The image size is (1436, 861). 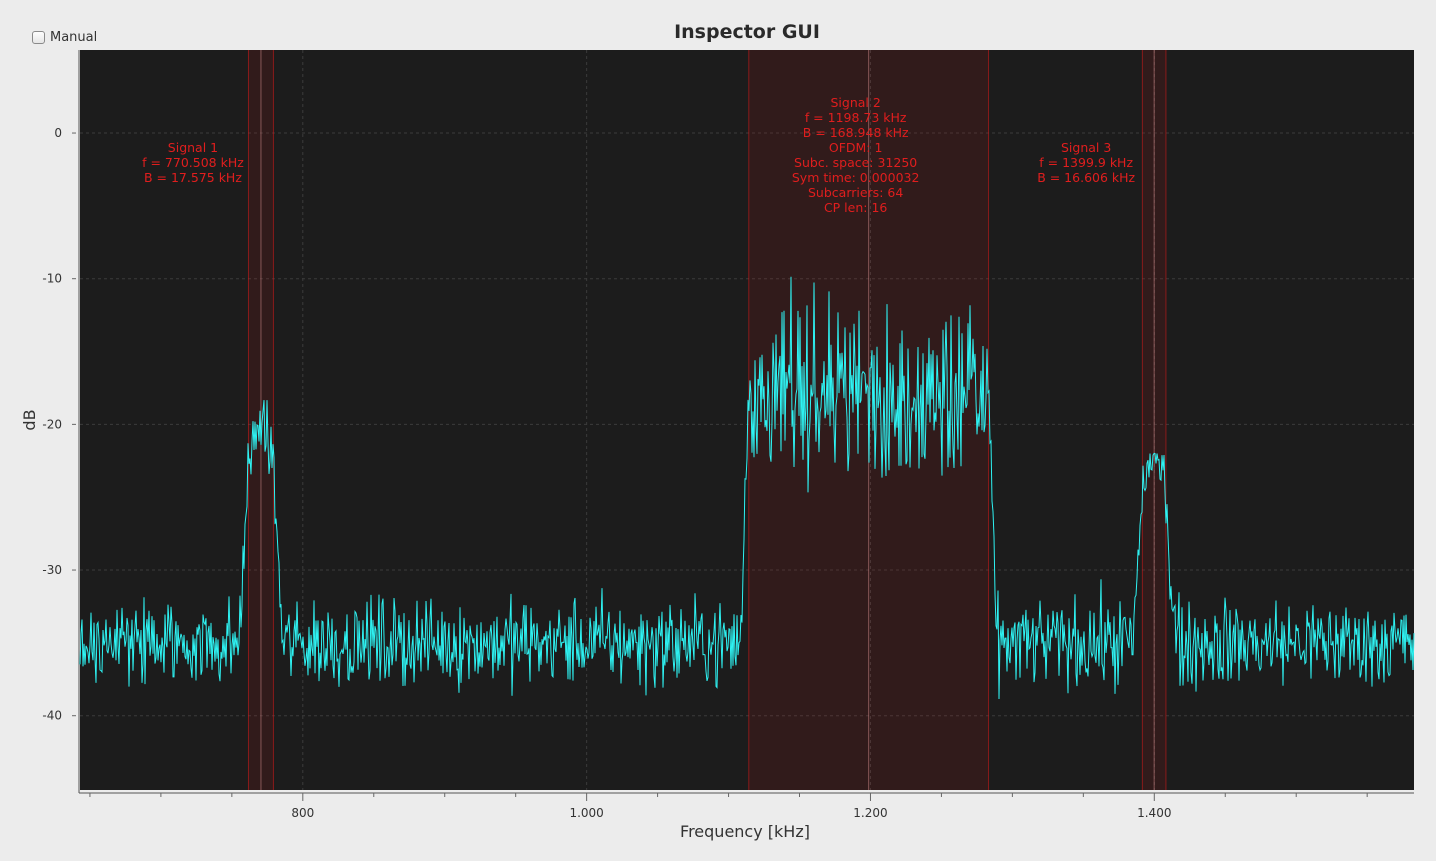 What do you see at coordinates (193, 177) in the screenshot?
I see `signal-1-label: B = 17.575 kHz` at bounding box center [193, 177].